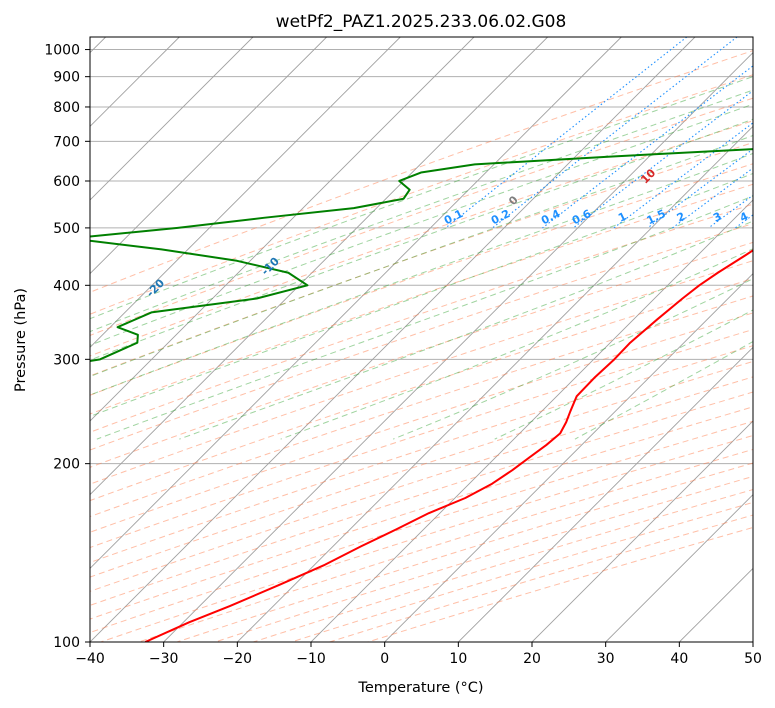  I want to click on y-tick-label-2: 300, so click(66, 360).